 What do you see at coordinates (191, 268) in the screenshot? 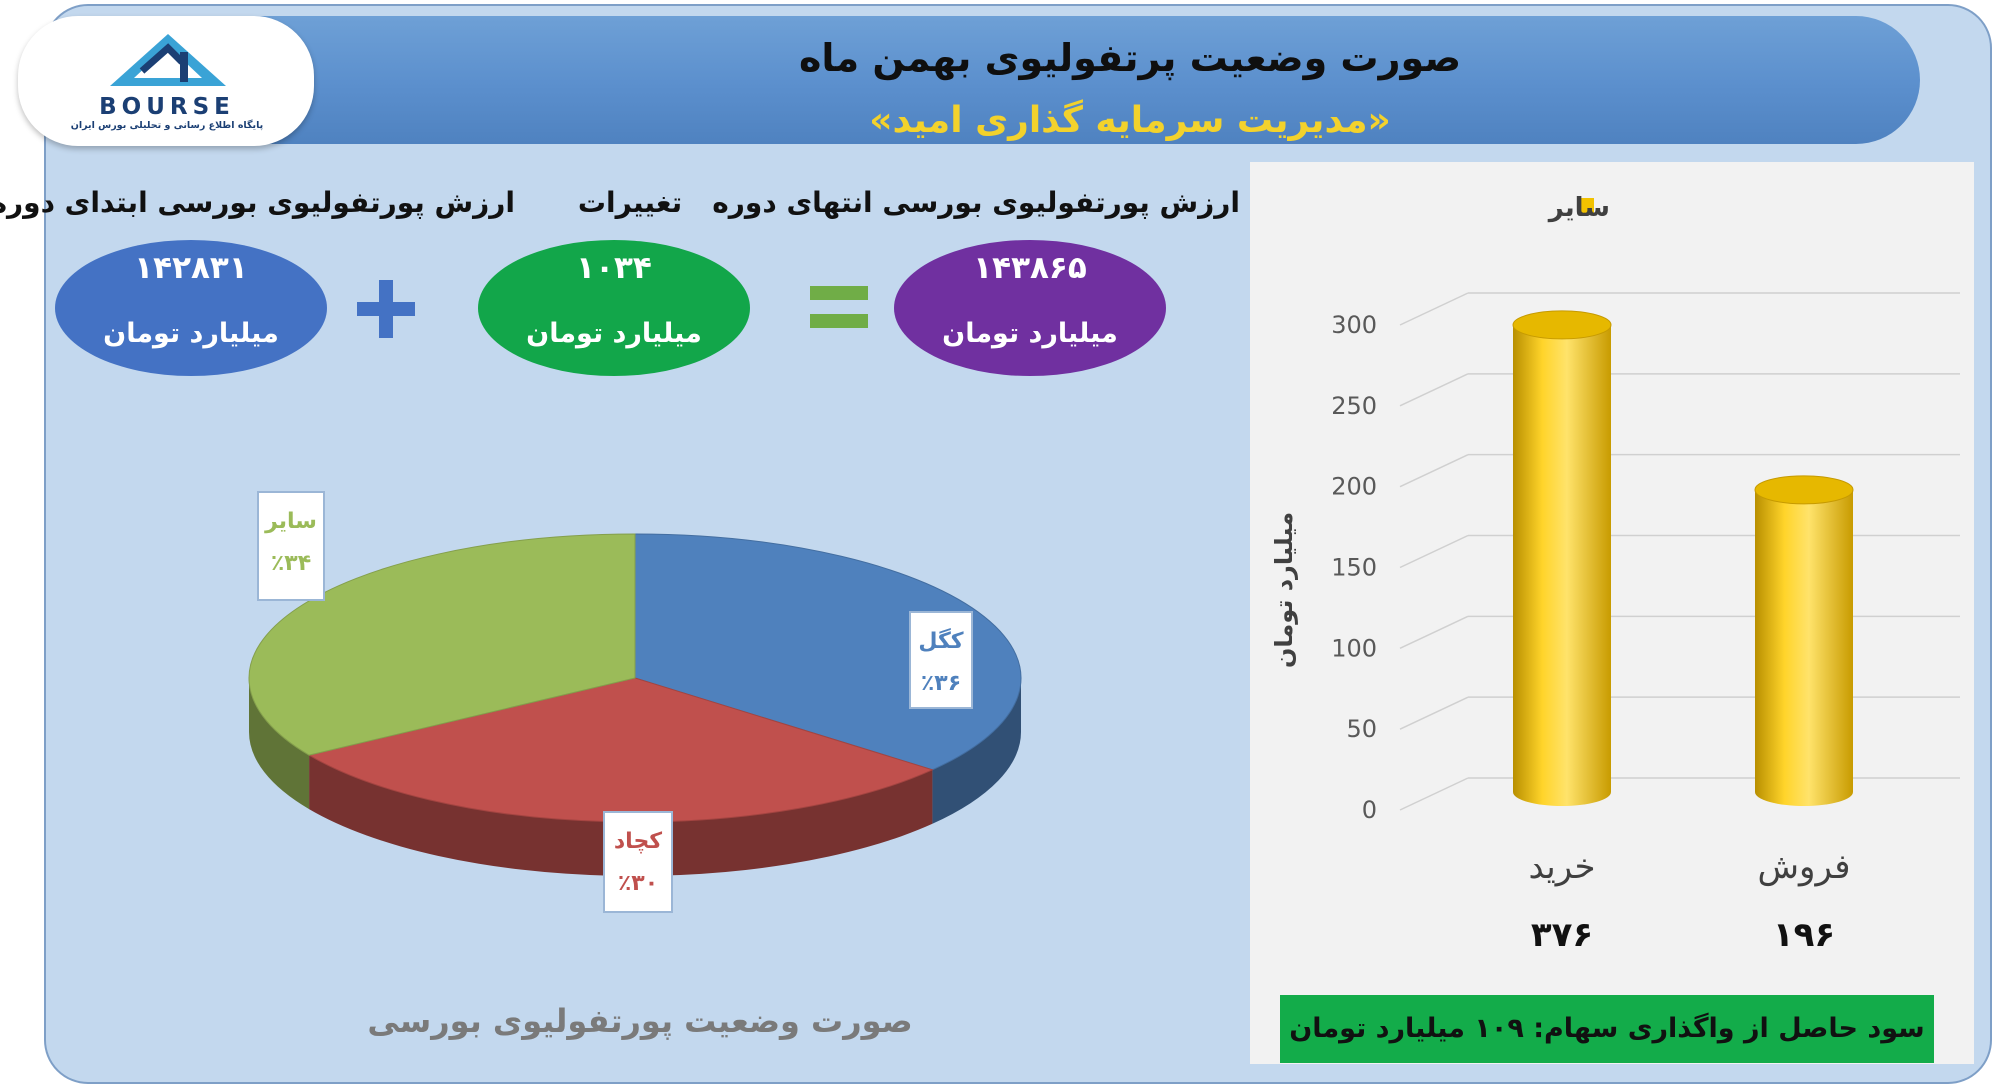
I see `start-value-number: ۱۴۲۸۳۱` at bounding box center [191, 268].